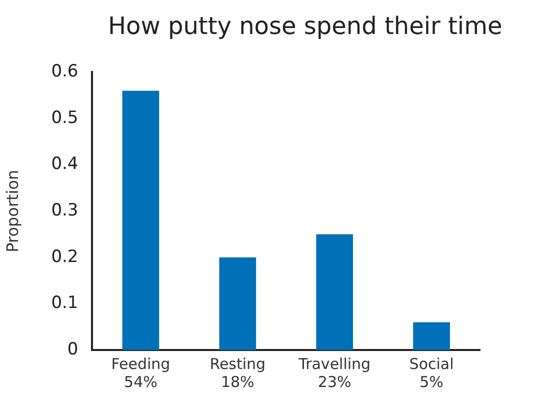 The height and width of the screenshot is (401, 533). I want to click on x-tick-label: Travelling 23%, so click(334, 372).